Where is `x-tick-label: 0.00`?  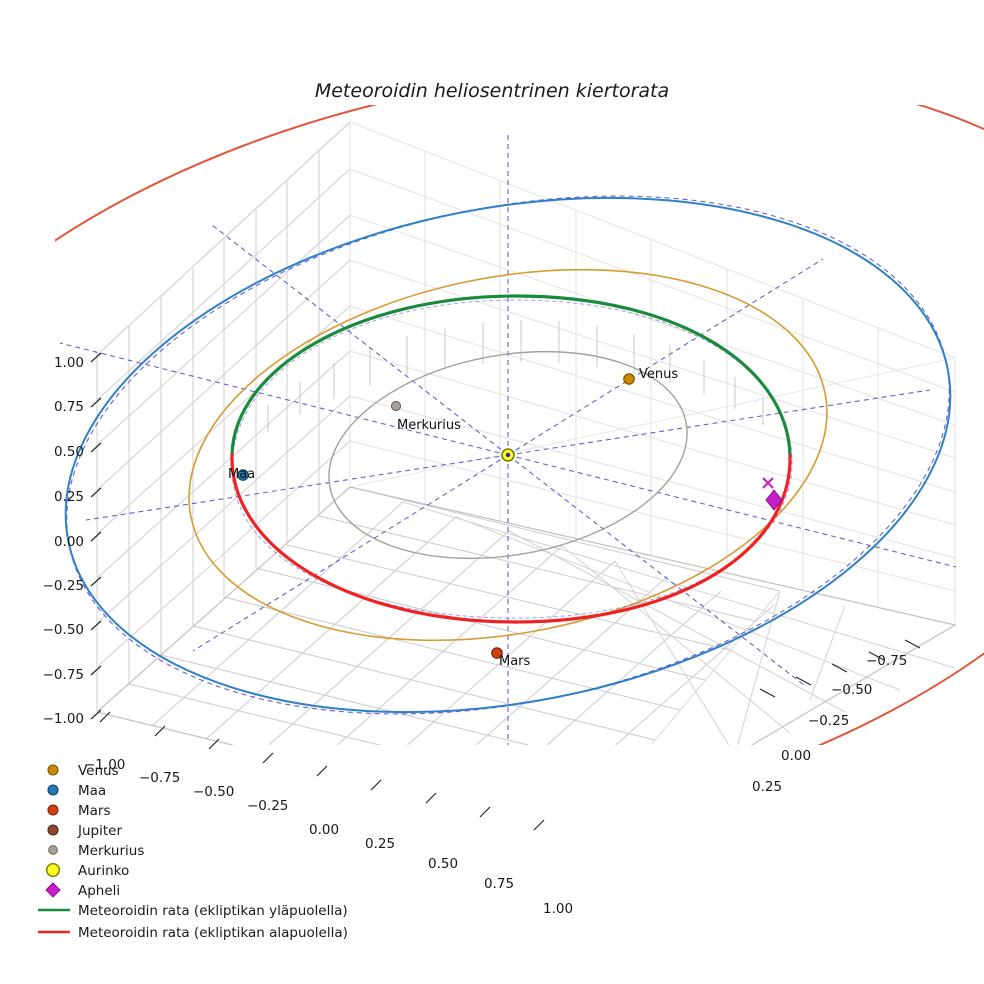
x-tick-label: 0.00 is located at coordinates (324, 830).